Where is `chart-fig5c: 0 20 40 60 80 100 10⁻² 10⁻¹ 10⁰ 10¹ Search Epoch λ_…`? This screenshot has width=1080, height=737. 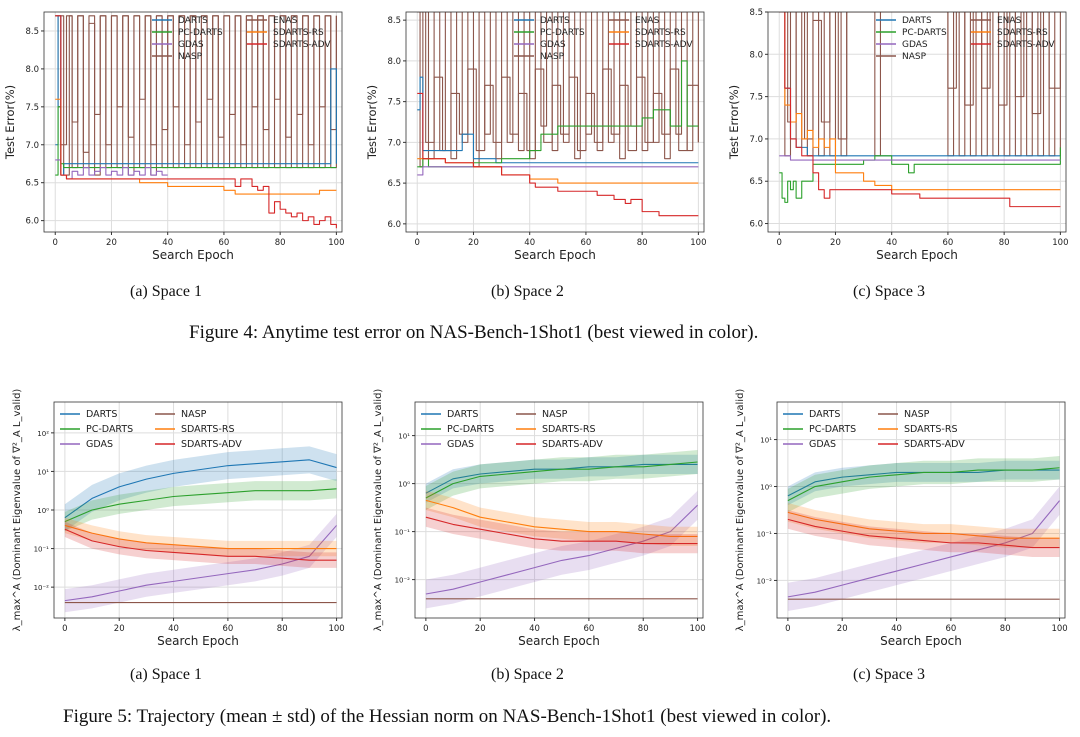
chart-fig5c: 0 20 40 60 80 100 10⁻² 10⁻¹ 10⁰ 10¹ Search Epoch λ_… is located at coordinates (901, 518).